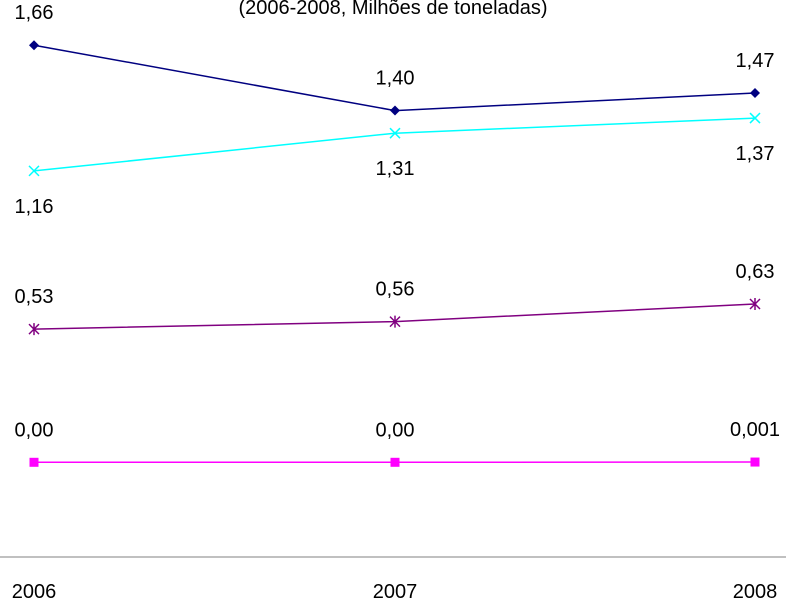 Image resolution: width=786 pixels, height=603 pixels. I want to click on series-2-data-label-2: 1,31, so click(395, 169).